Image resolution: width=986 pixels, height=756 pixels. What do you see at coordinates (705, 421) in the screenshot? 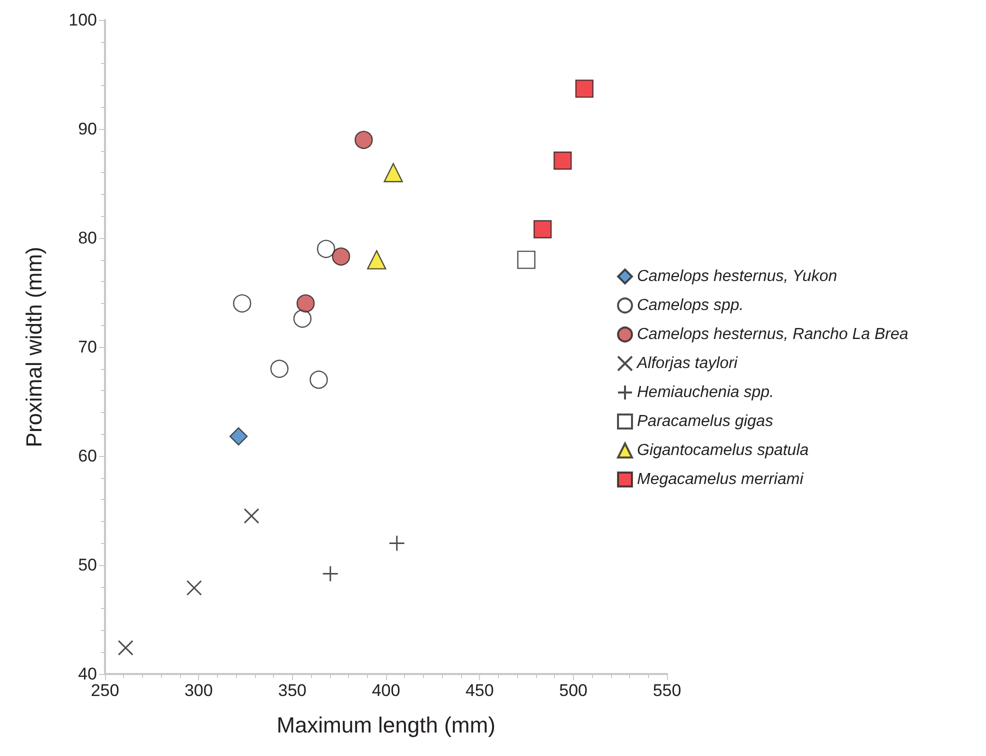
I see `legend-label: Paracamelus gigas` at bounding box center [705, 421].